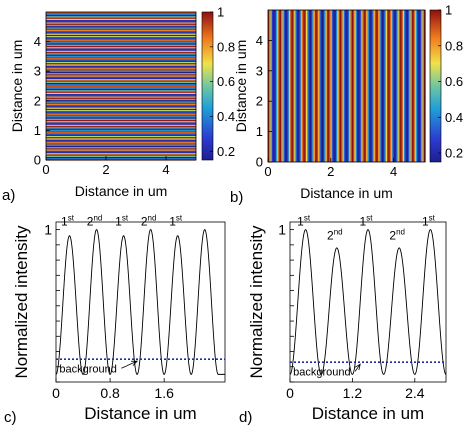 The image size is (474, 442). What do you see at coordinates (330, 171) in the screenshot?
I see `x-tick-label: 2` at bounding box center [330, 171].